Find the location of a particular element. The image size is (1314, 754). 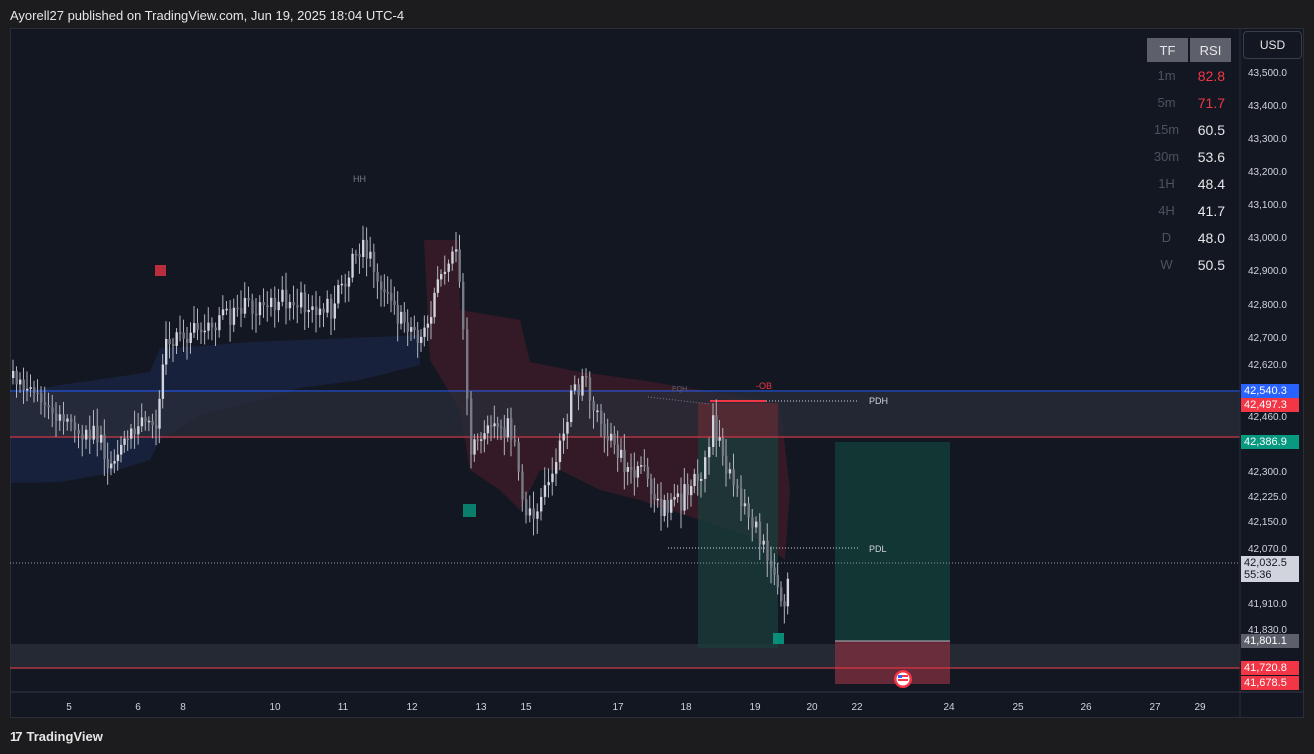

time-tick-label: 10 is located at coordinates (275, 707).